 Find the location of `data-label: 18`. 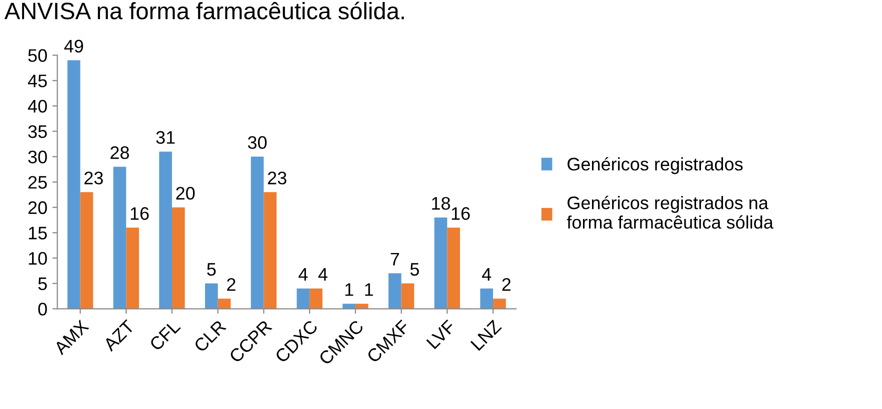

data-label: 18 is located at coordinates (441, 203).